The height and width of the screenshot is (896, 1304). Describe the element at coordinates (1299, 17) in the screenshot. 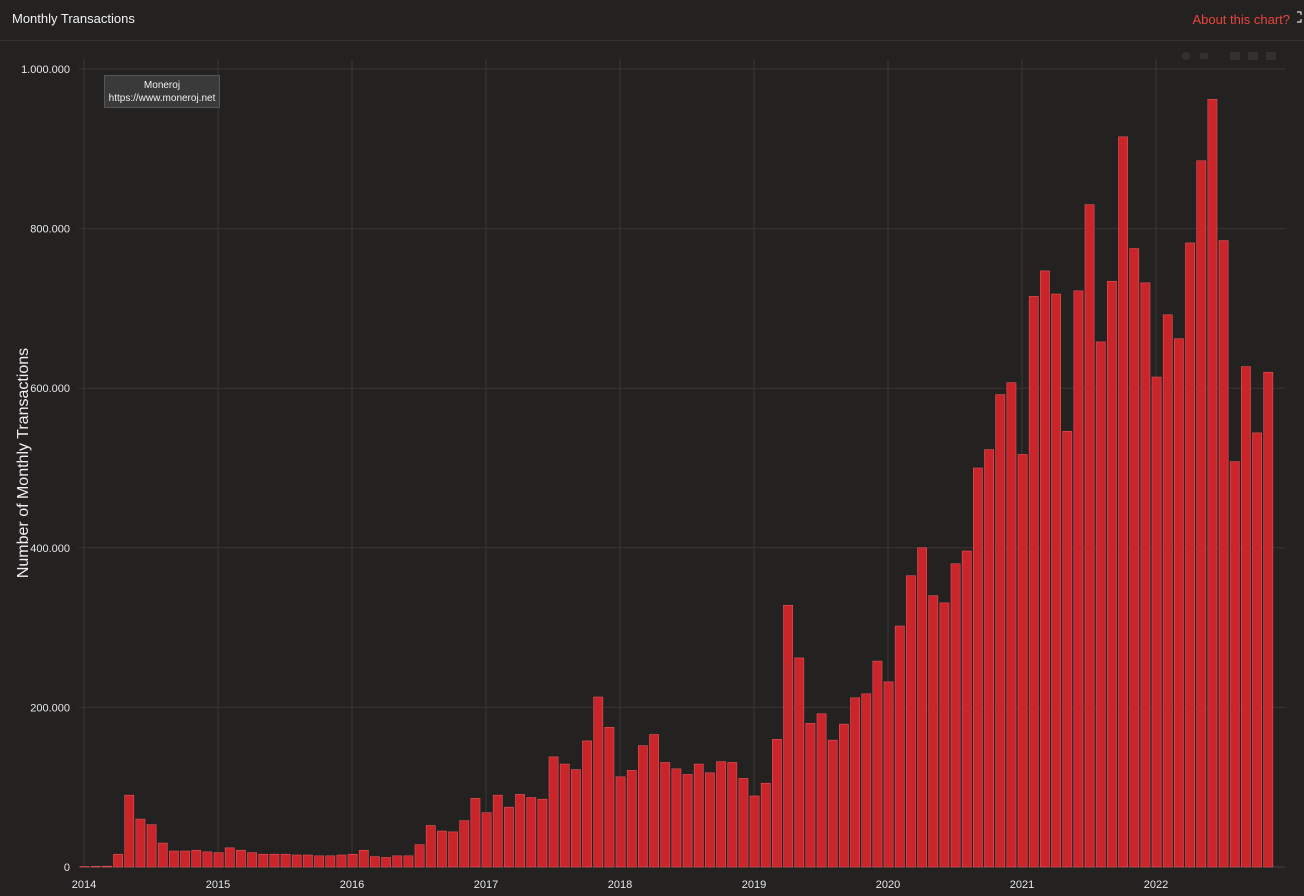

I see `expand-icon` at that location.